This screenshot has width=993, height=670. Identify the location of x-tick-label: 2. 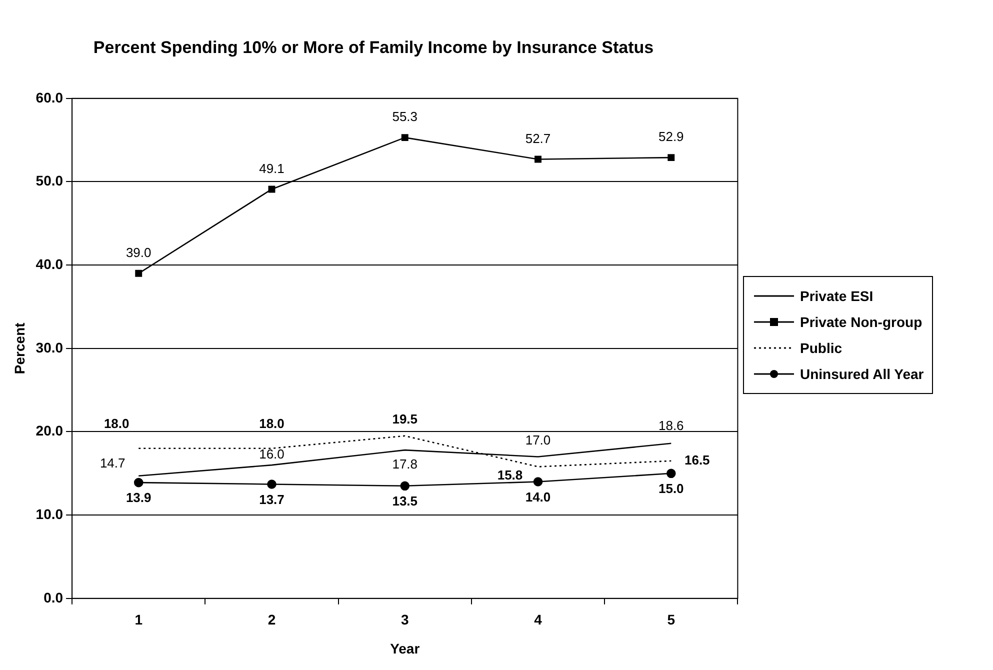
(272, 620).